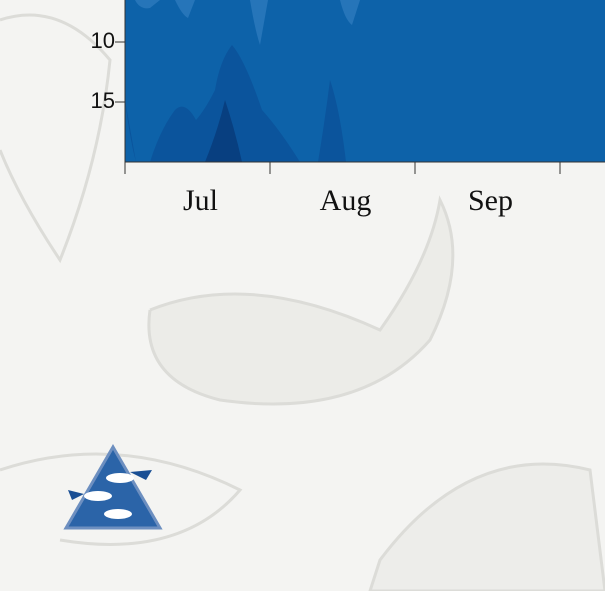 Image resolution: width=605 pixels, height=591 pixels. I want to click on y-tick-label: 15, so click(103, 100).